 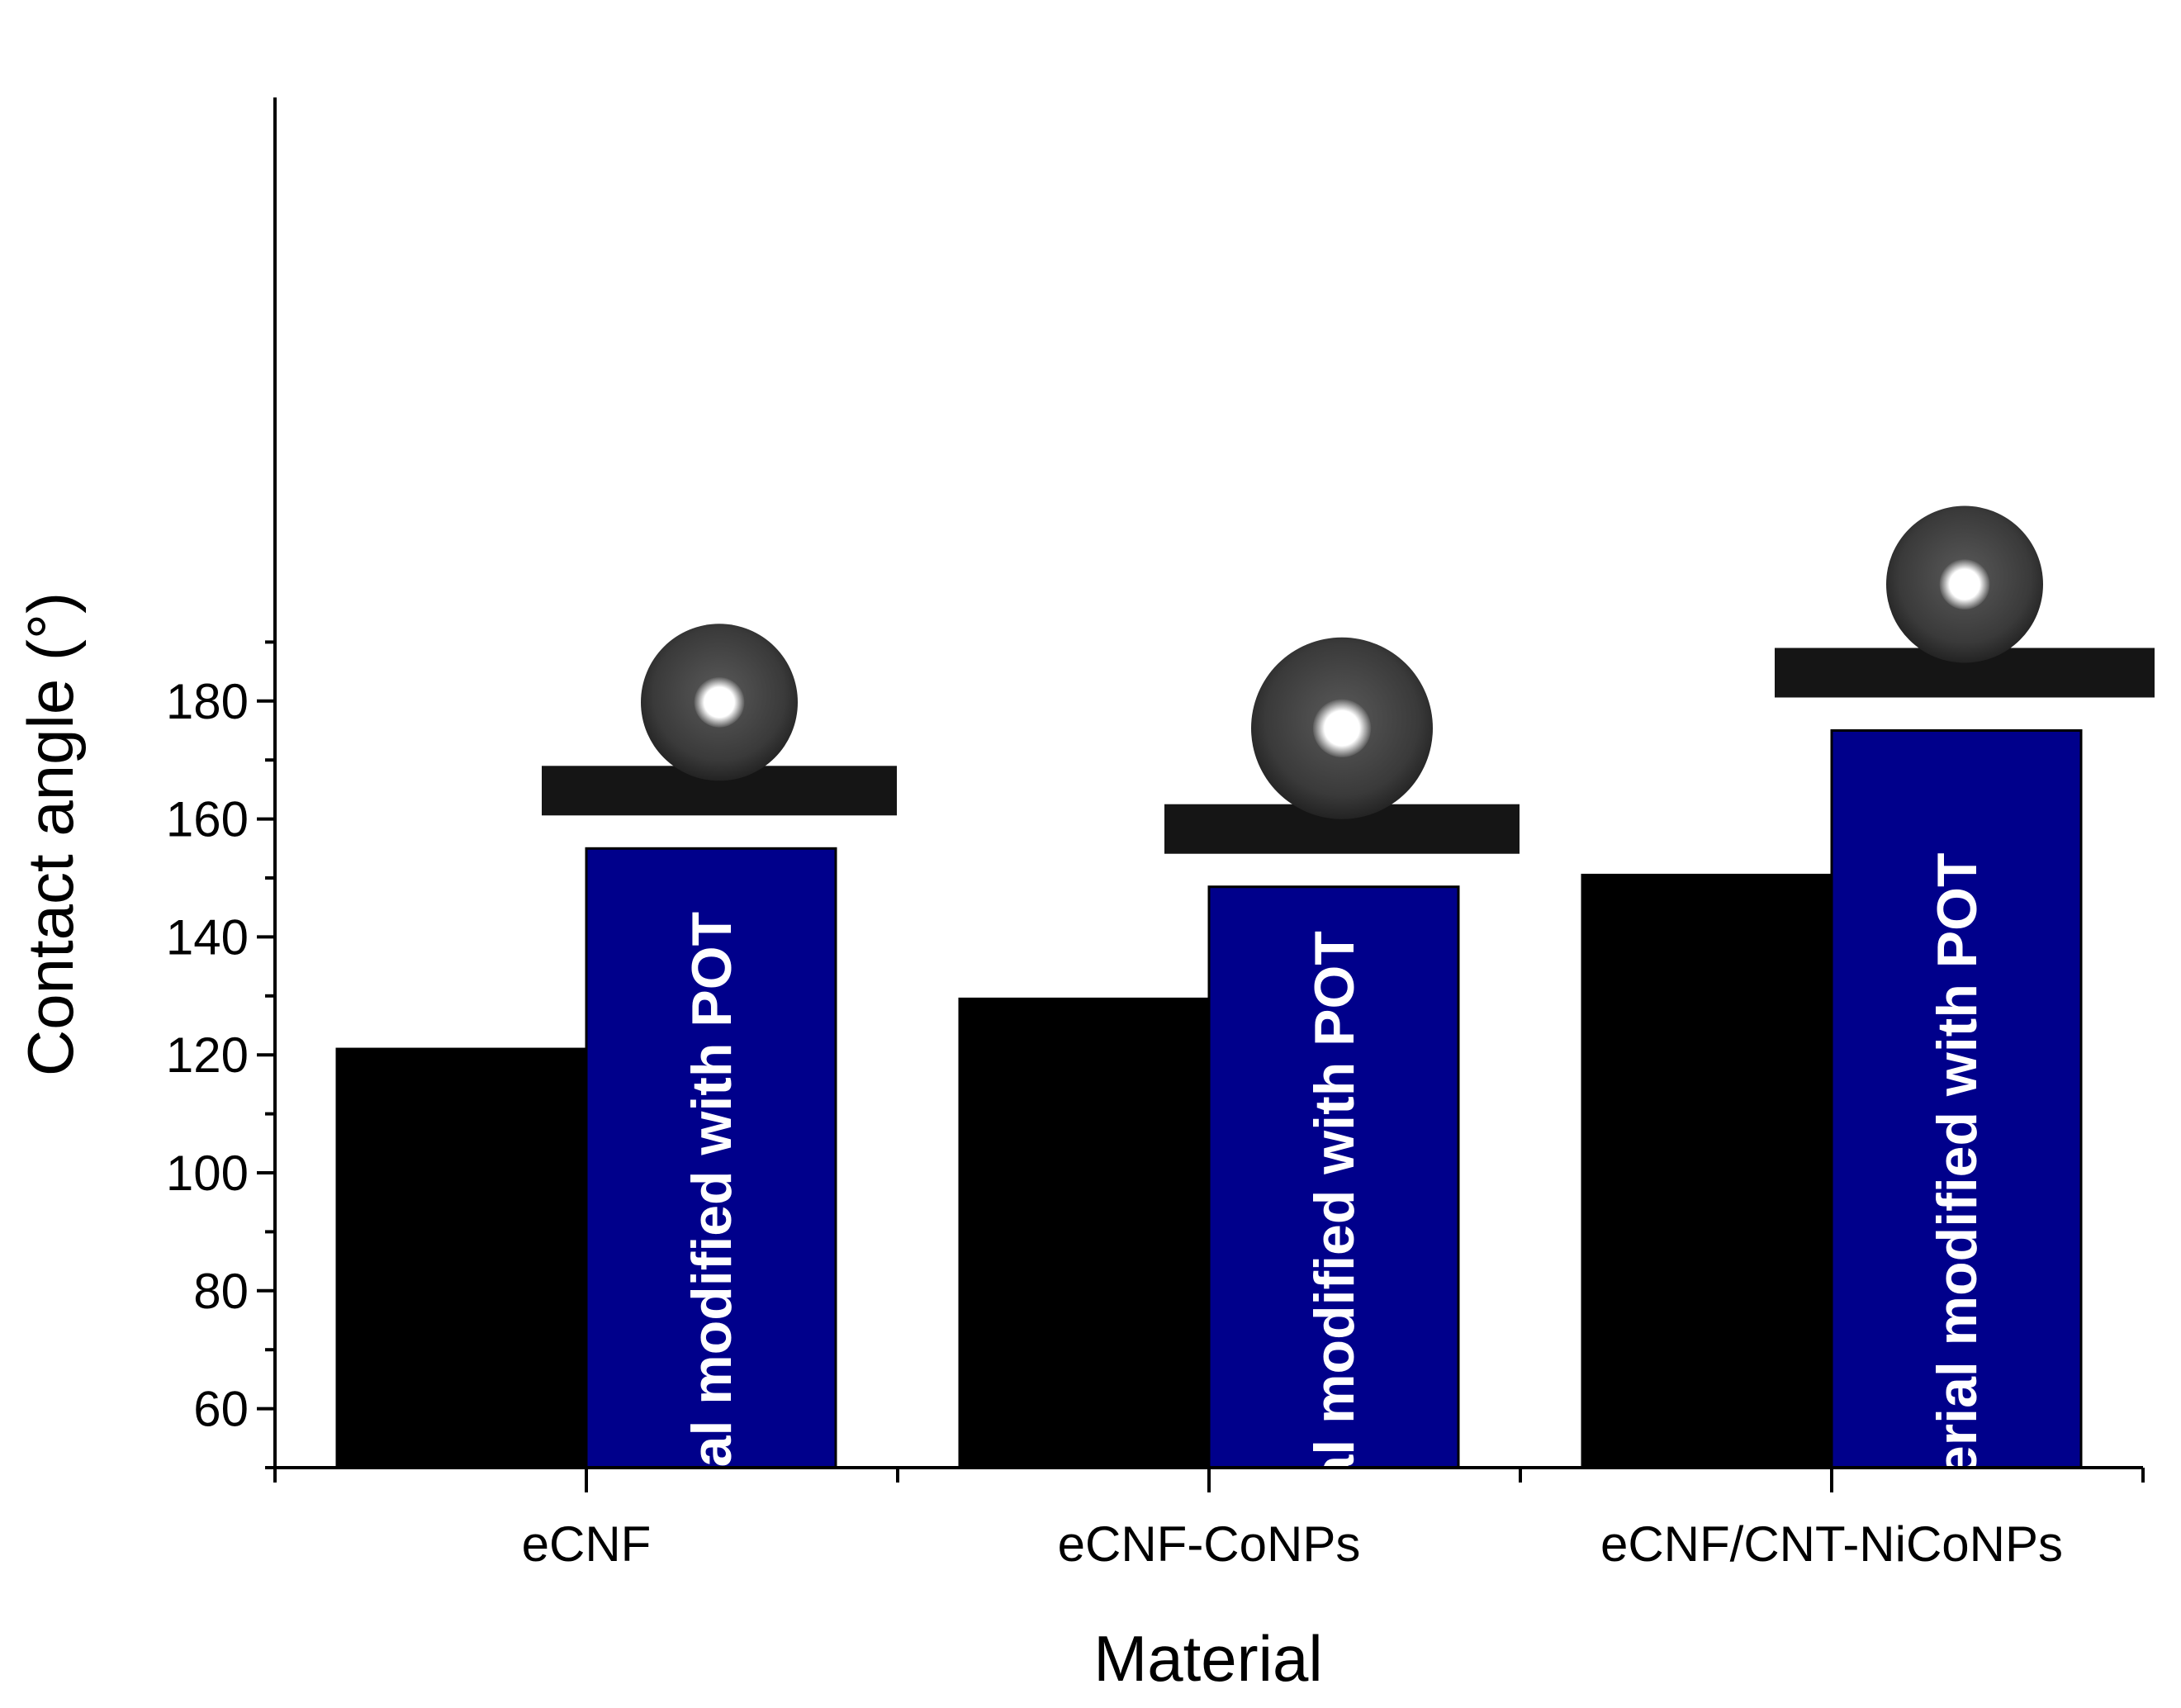 What do you see at coordinates (1957, 1214) in the screenshot?
I see `bar-annotation-2: material modified with POT` at bounding box center [1957, 1214].